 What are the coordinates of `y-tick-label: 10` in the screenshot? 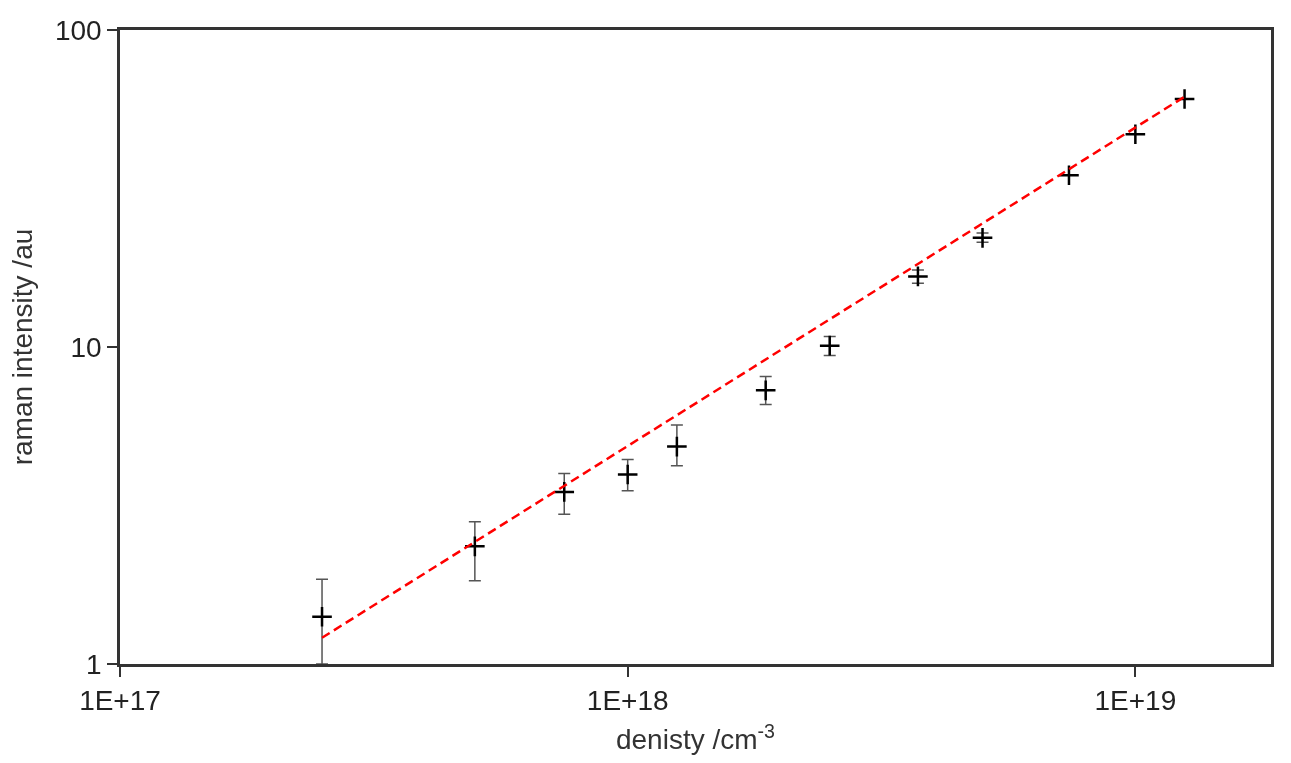 It's located at (86, 347).